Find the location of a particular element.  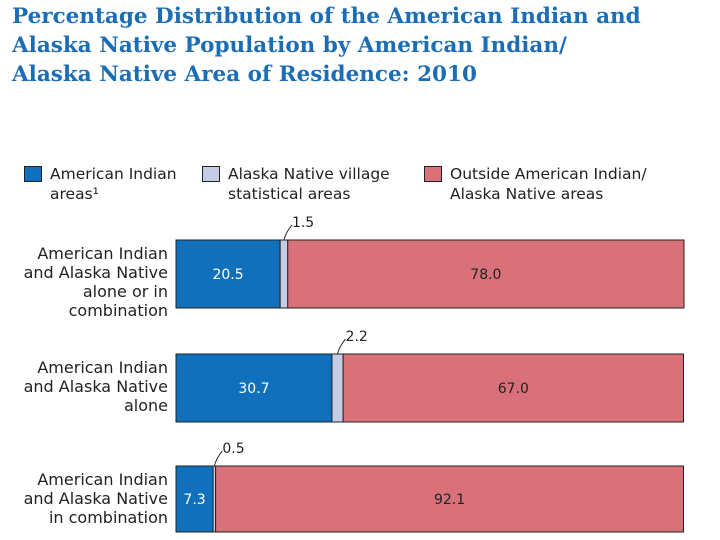

legend-label: Alaska Native village statistical areas is located at coordinates (309, 184).